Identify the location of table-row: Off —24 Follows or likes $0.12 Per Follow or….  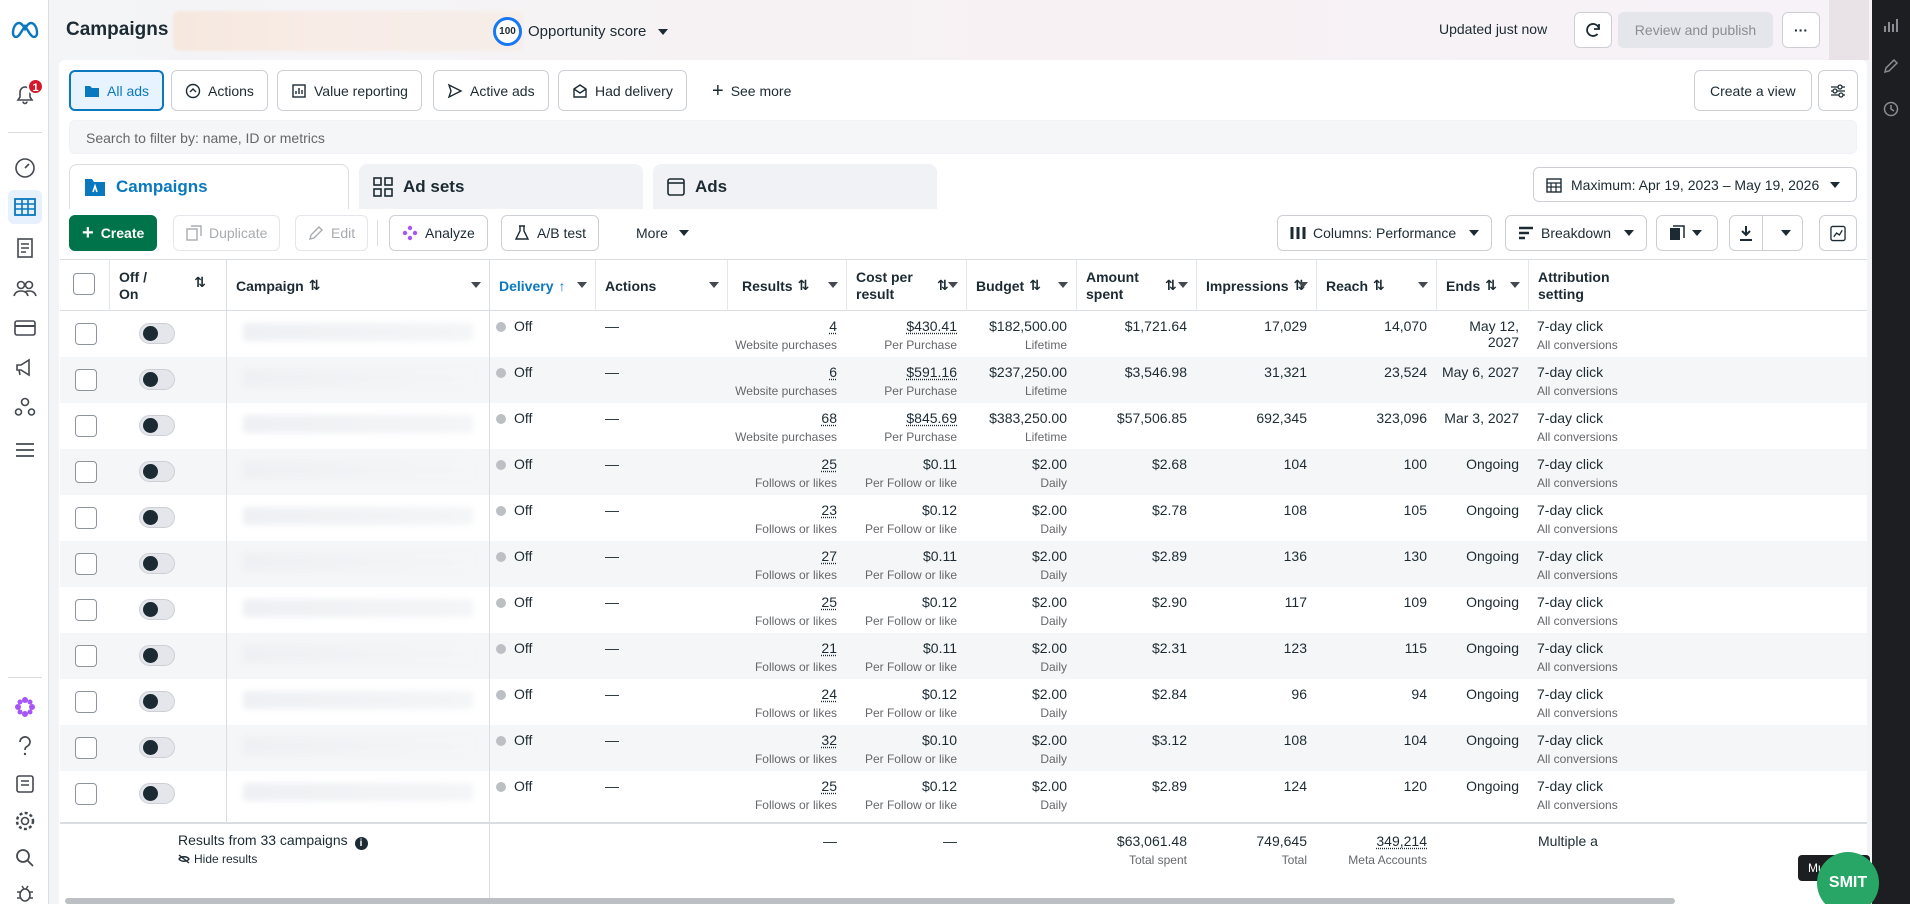
(963, 702).